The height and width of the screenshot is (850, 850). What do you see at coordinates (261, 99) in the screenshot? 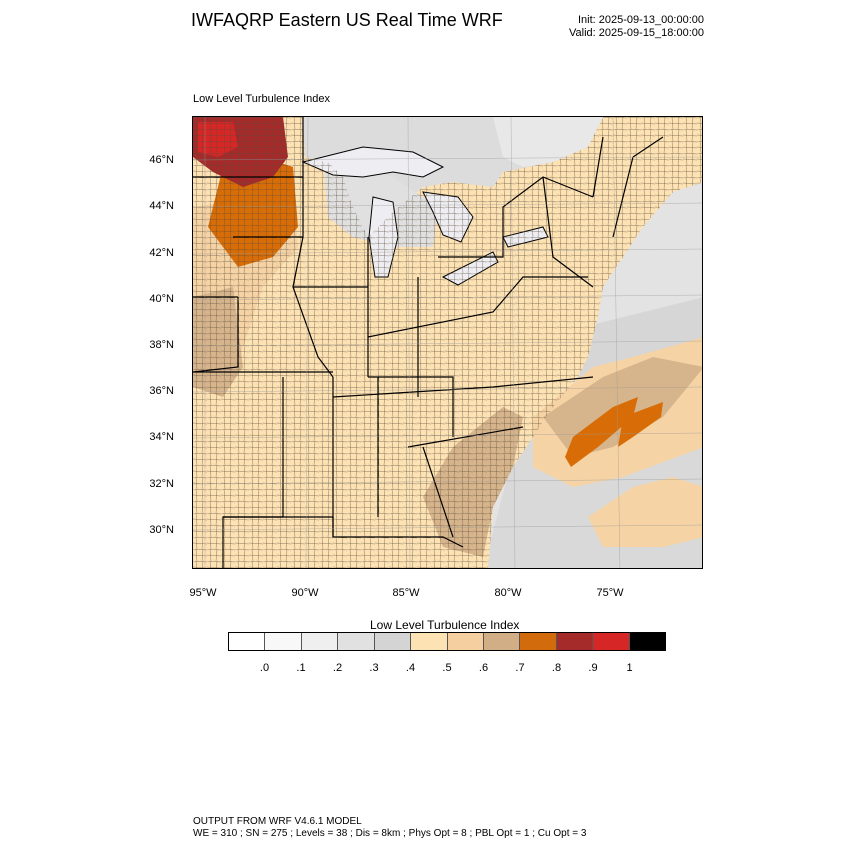
I see `panel-label: Low Level Turbulence Index` at bounding box center [261, 99].